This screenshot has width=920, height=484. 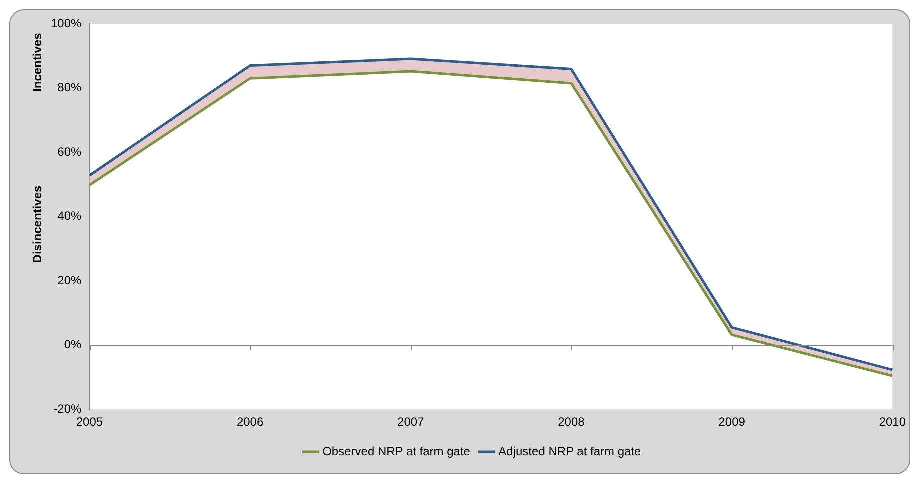 I want to click on x-tick-label: 2006, so click(x=250, y=422).